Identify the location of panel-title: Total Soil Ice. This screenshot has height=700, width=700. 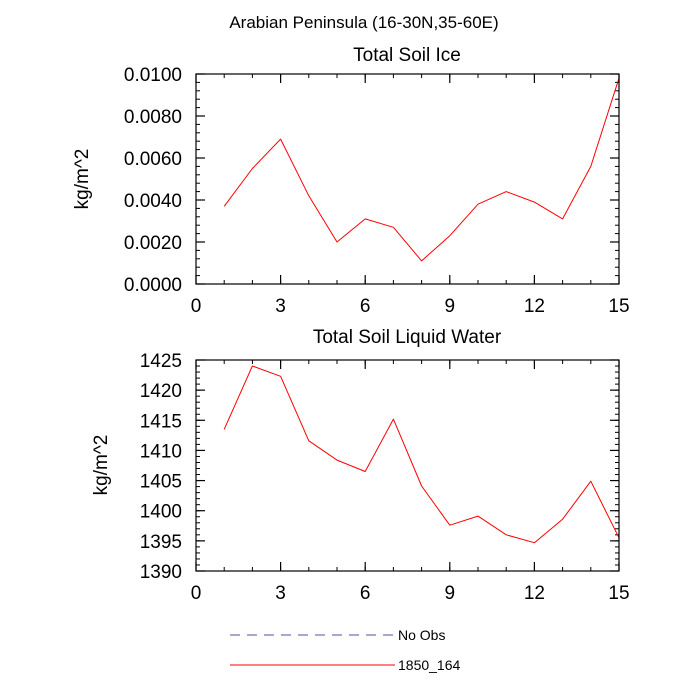
(407, 55).